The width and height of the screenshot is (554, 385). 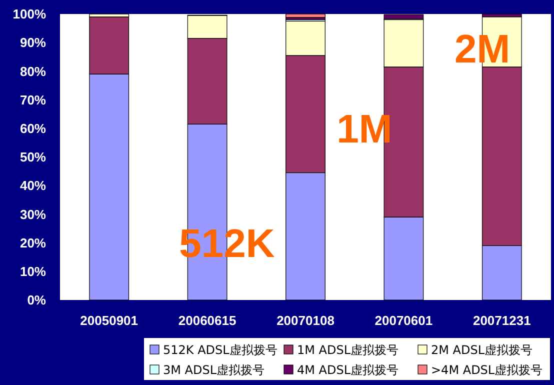 I want to click on x-tick-label: 20071231, so click(x=501, y=320).